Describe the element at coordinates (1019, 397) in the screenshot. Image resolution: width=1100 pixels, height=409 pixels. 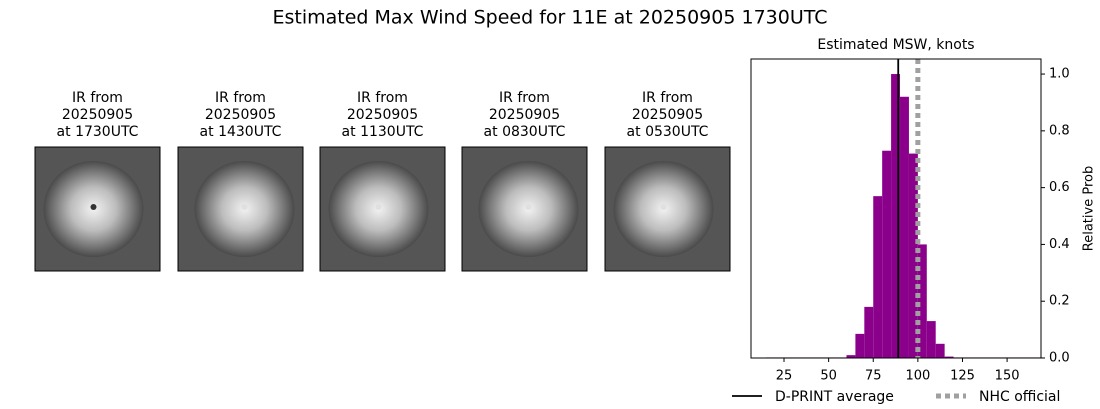
I see `legend-label: NHC official` at that location.